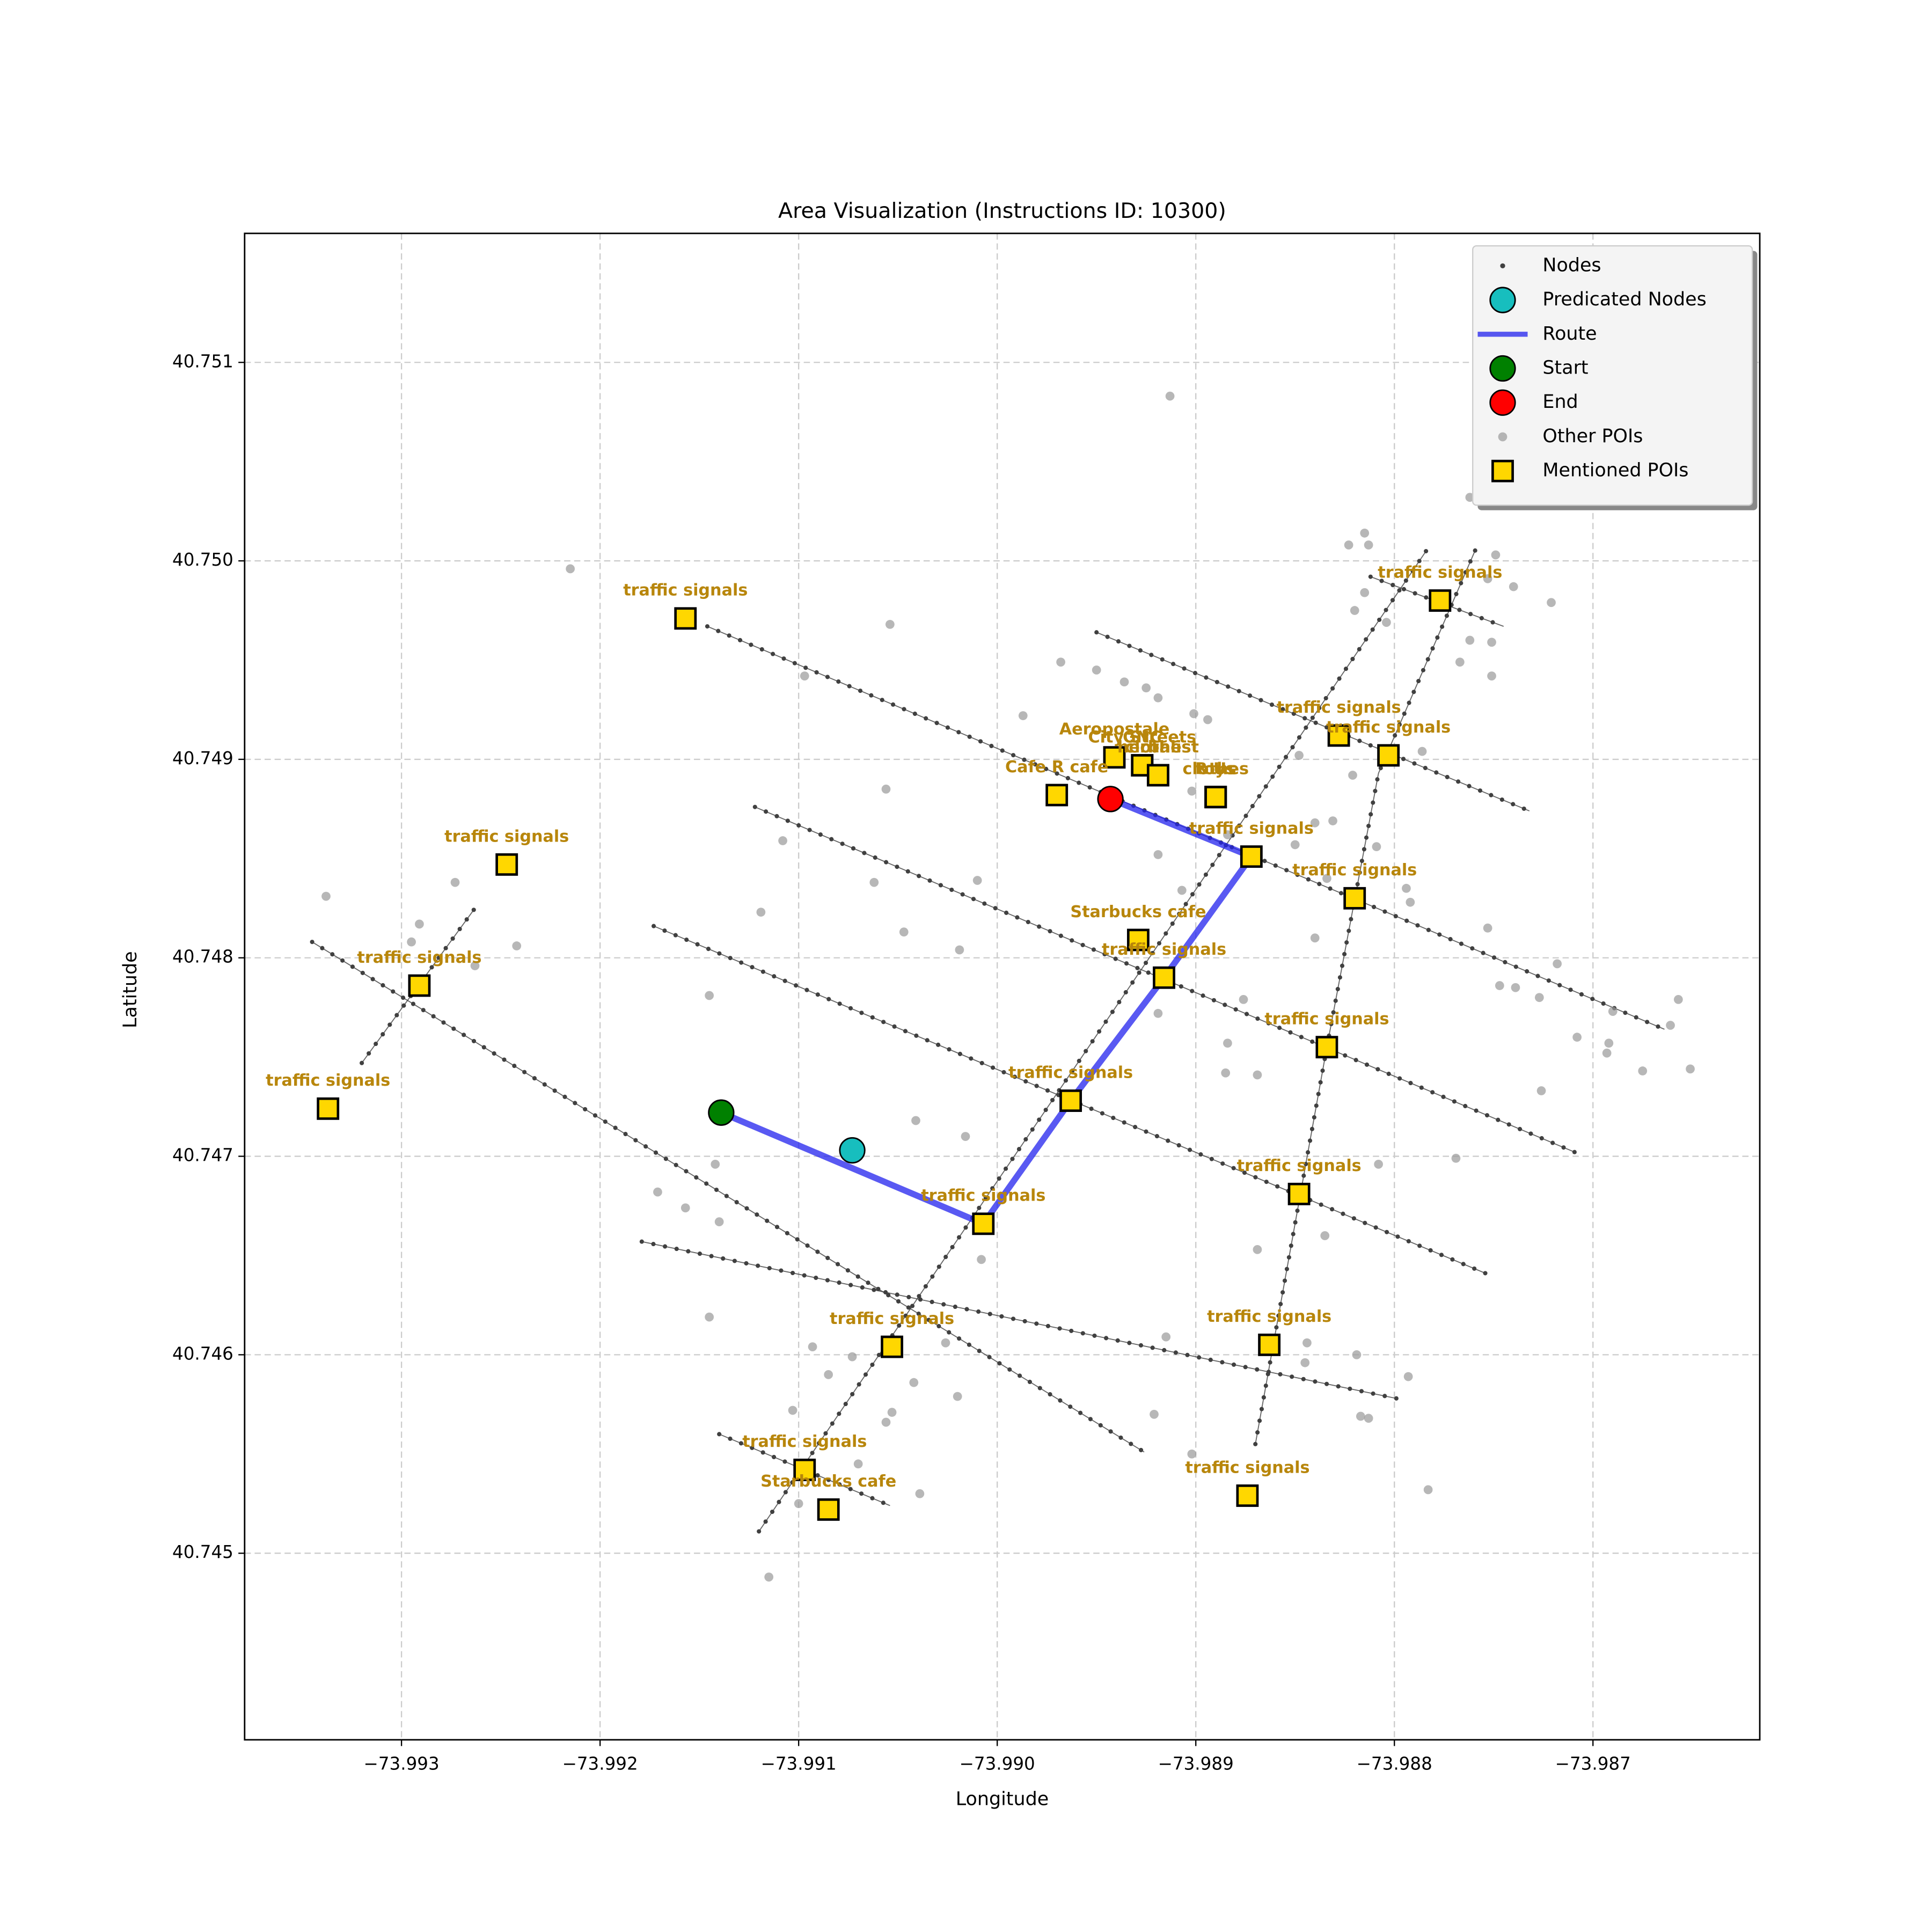 This screenshot has width=1932, height=1932. What do you see at coordinates (1002, 1799) in the screenshot?
I see `x-axis-label: Longitude` at bounding box center [1002, 1799].